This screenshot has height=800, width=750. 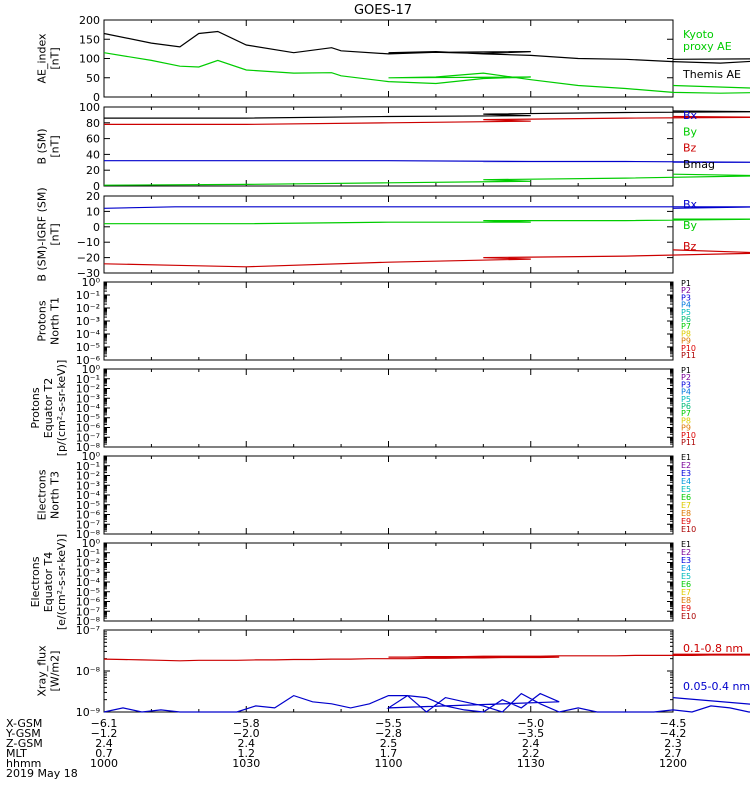 What do you see at coordinates (49, 671) in the screenshot?
I see `y-axis-title: Xray_flux[W/m2]` at bounding box center [49, 671].